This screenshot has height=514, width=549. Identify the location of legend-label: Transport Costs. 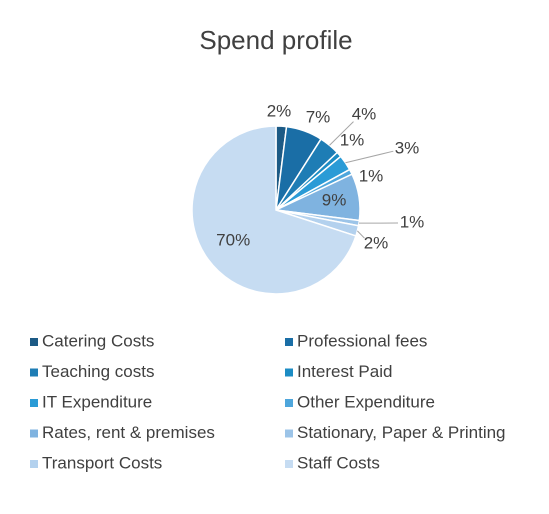
(102, 462).